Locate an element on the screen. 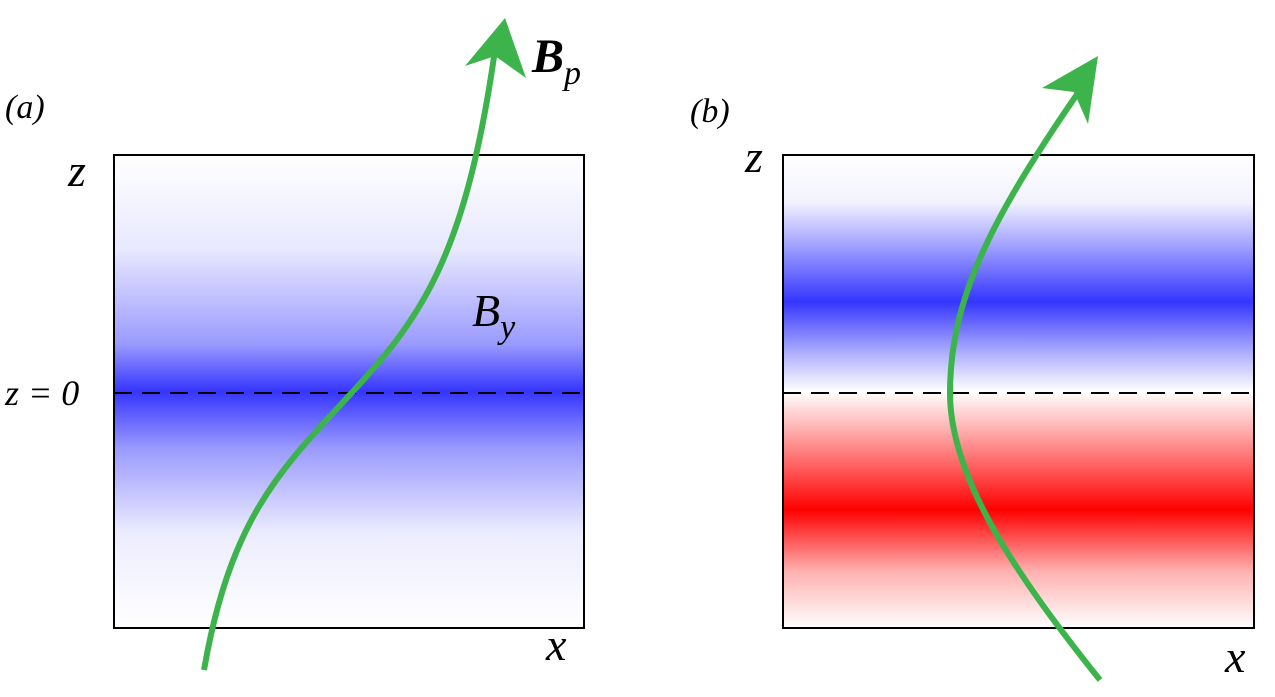 This screenshot has width=1275, height=697. field-label: By is located at coordinates (494, 315).